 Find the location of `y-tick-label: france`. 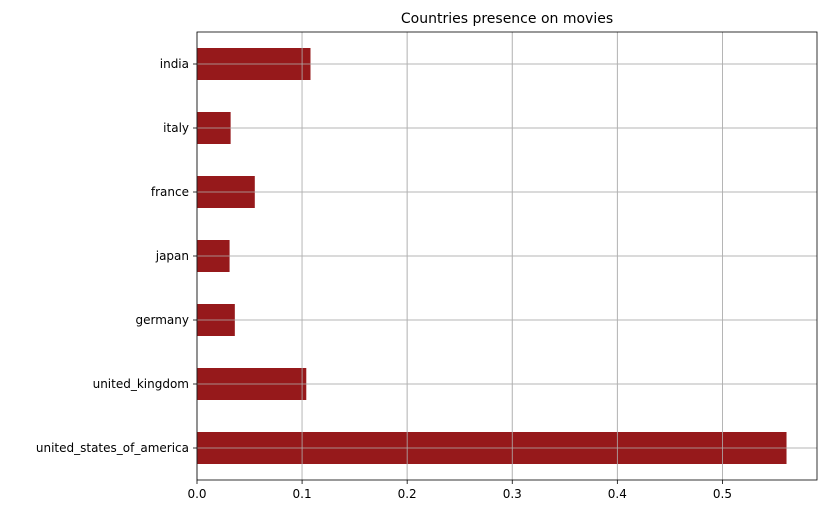

y-tick-label: france is located at coordinates (170, 192).